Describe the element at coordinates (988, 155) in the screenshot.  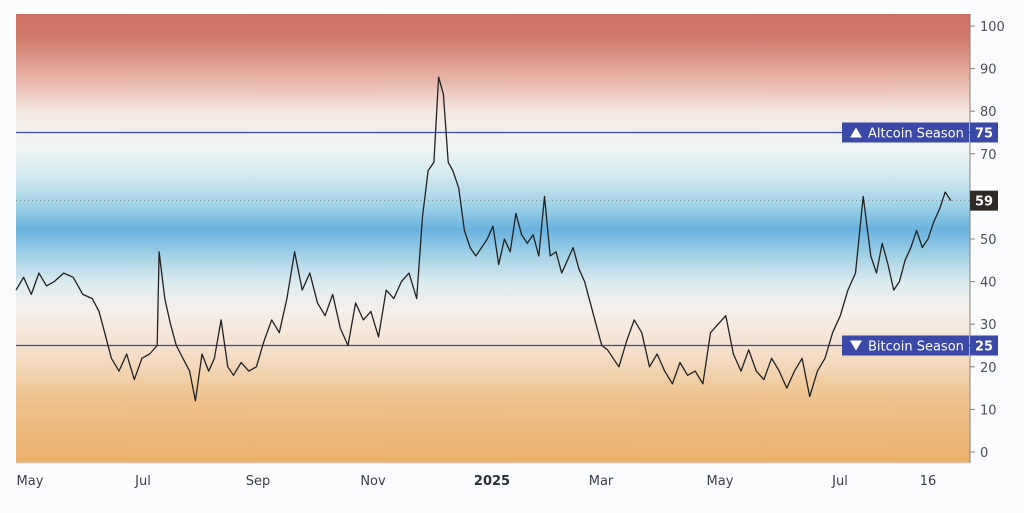
I see `y-tick-label: 70` at that location.